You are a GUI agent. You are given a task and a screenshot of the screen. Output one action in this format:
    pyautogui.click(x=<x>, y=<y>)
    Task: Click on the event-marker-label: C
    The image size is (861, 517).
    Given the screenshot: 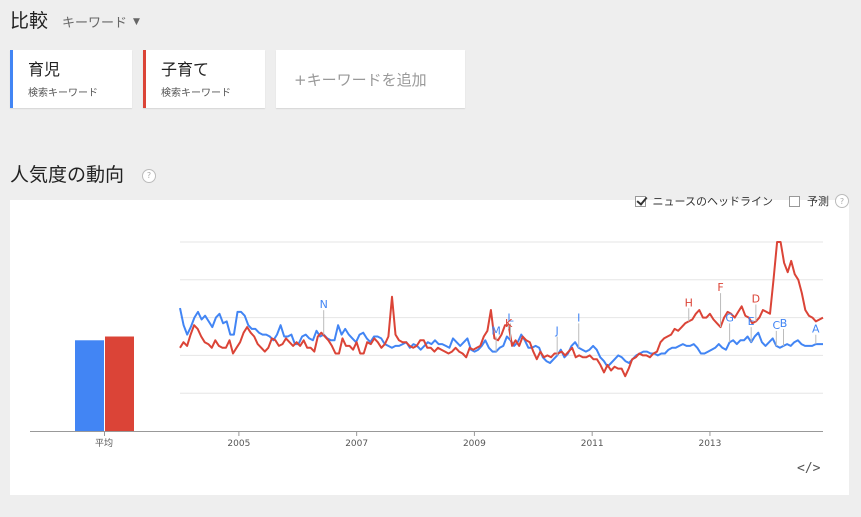 What is the action you would take?
    pyautogui.click(x=776, y=325)
    